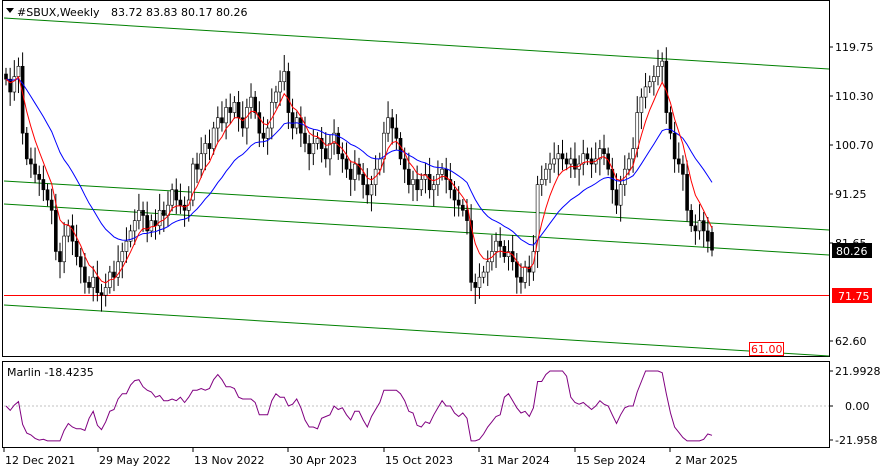 This screenshot has width=880, height=475. I want to click on current-price-box, so click(852, 250).